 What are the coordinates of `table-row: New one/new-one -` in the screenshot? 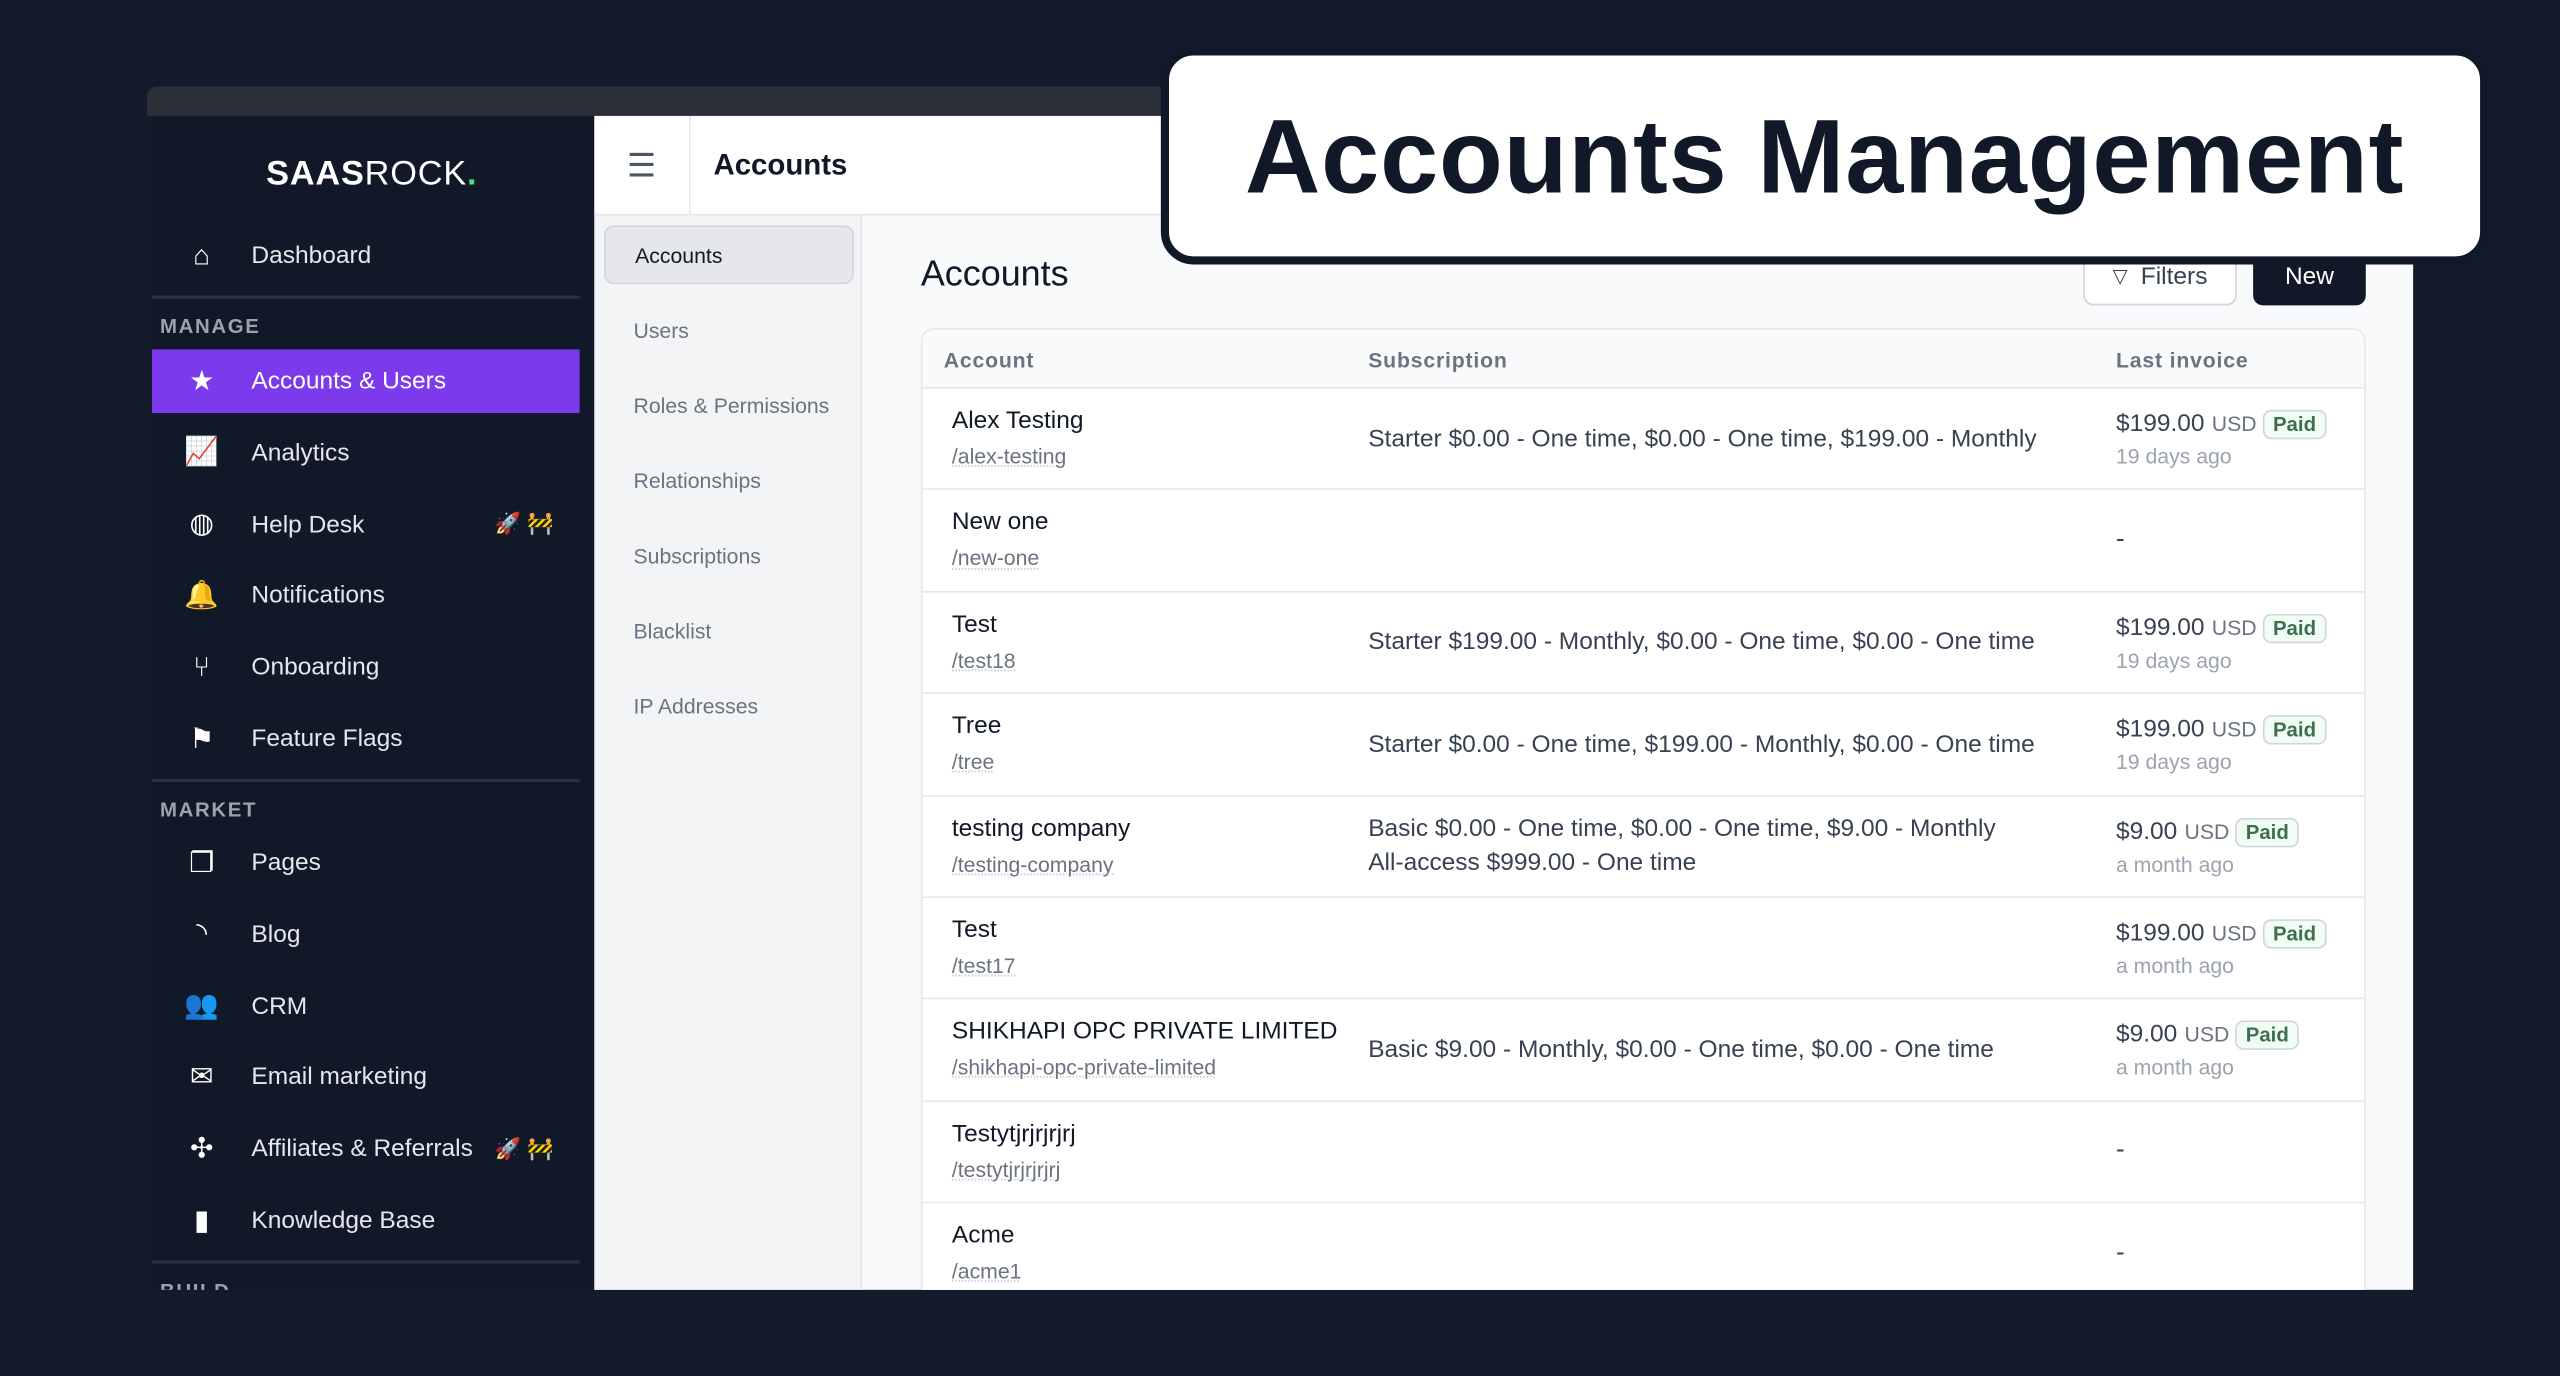 It's located at (1643, 541).